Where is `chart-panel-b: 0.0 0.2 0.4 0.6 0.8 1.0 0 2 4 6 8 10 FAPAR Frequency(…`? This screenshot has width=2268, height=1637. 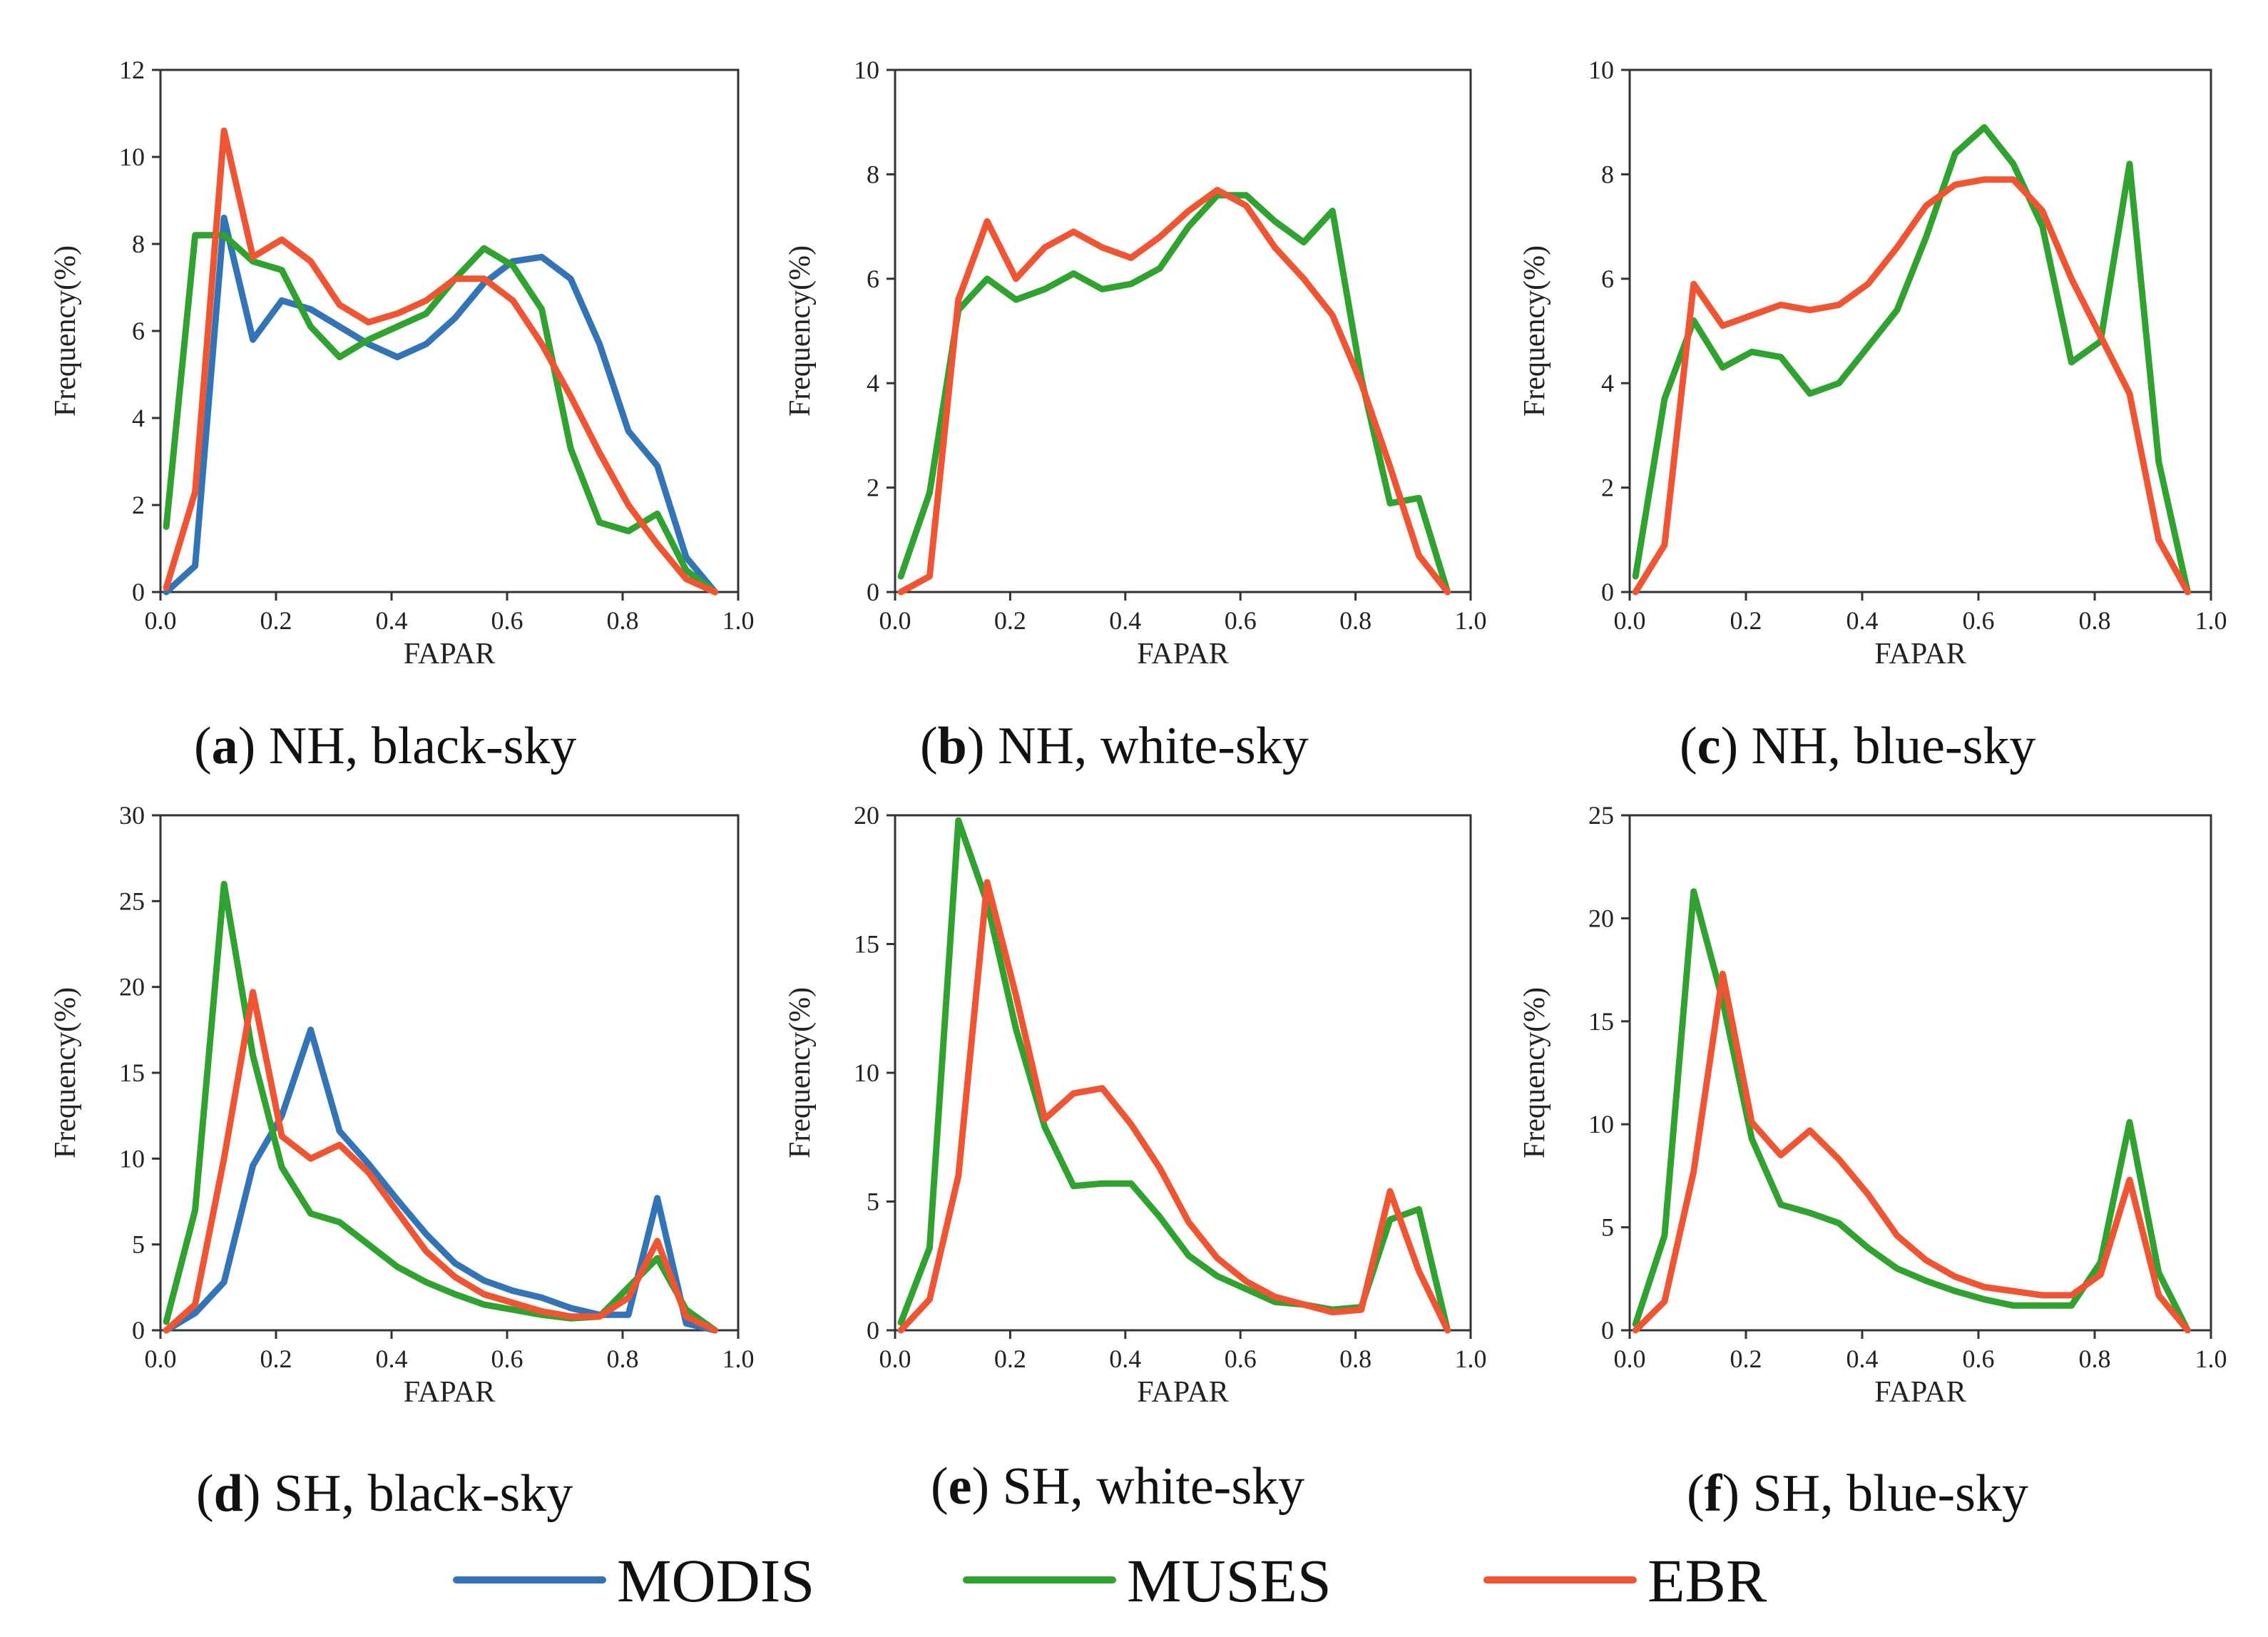
chart-panel-b: 0.0 0.2 0.4 0.6 0.8 1.0 0 2 4 6 8 10 FAPAR Frequency(… is located at coordinates (1135, 415).